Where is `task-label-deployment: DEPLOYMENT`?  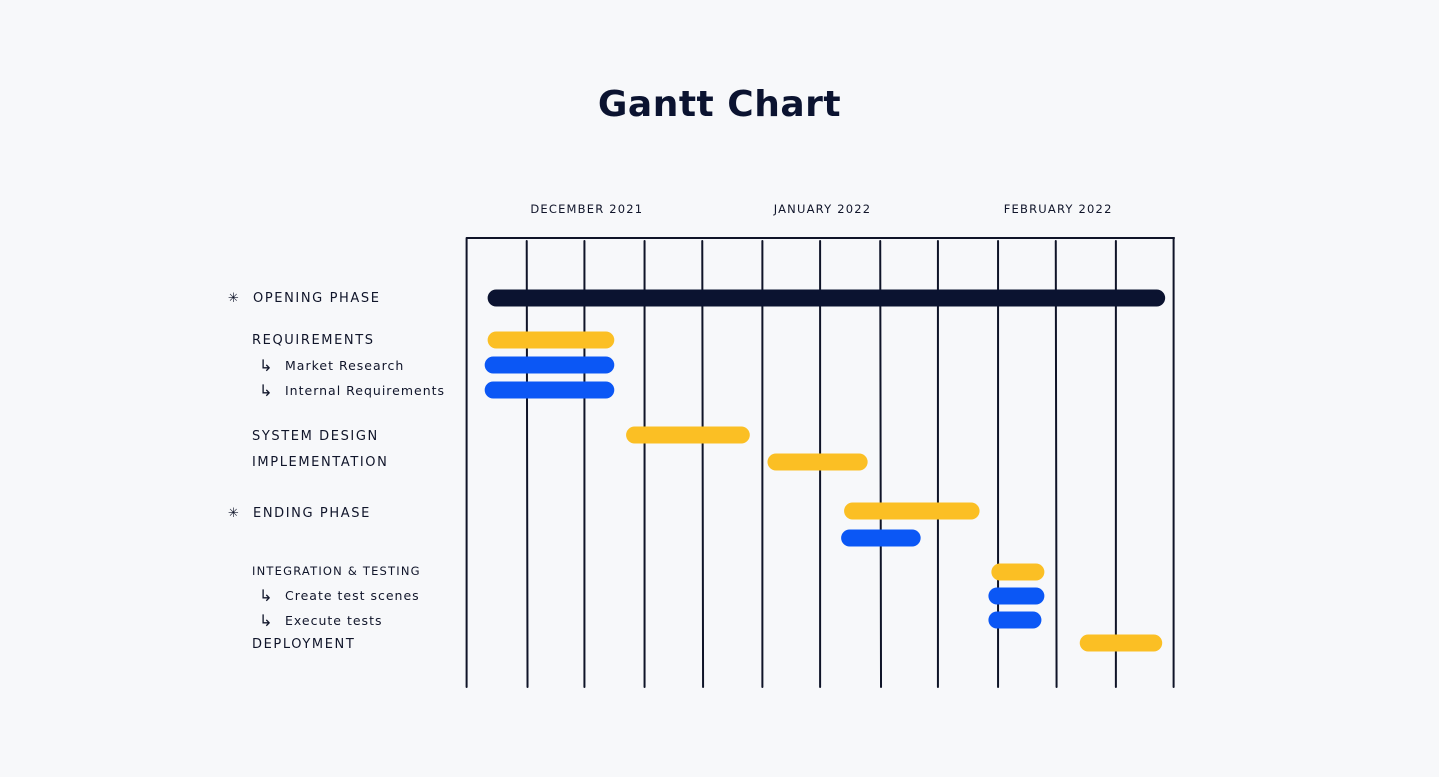
task-label-deployment: DEPLOYMENT is located at coordinates (303, 644).